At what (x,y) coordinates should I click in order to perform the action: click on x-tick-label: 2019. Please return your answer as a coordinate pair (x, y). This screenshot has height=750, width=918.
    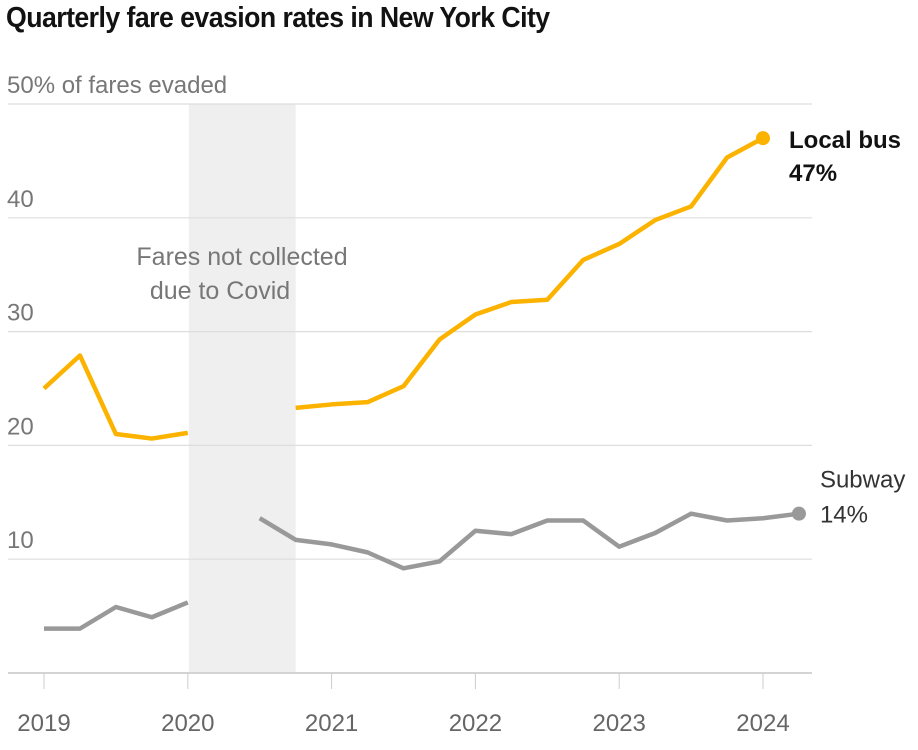
    Looking at the image, I should click on (43, 723).